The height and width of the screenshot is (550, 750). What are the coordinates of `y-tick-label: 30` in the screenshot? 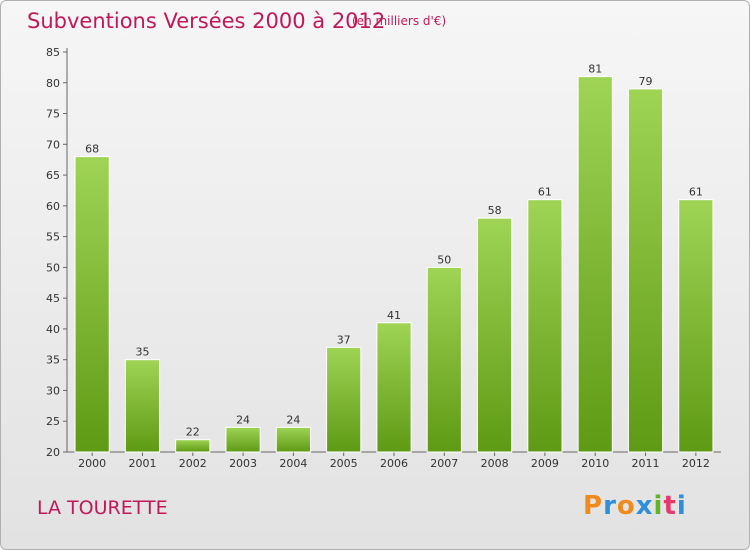 It's located at (53, 390).